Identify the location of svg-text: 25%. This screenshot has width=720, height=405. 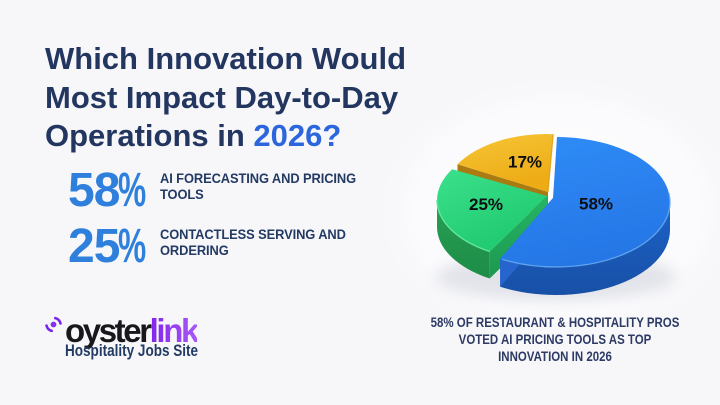
(486, 204).